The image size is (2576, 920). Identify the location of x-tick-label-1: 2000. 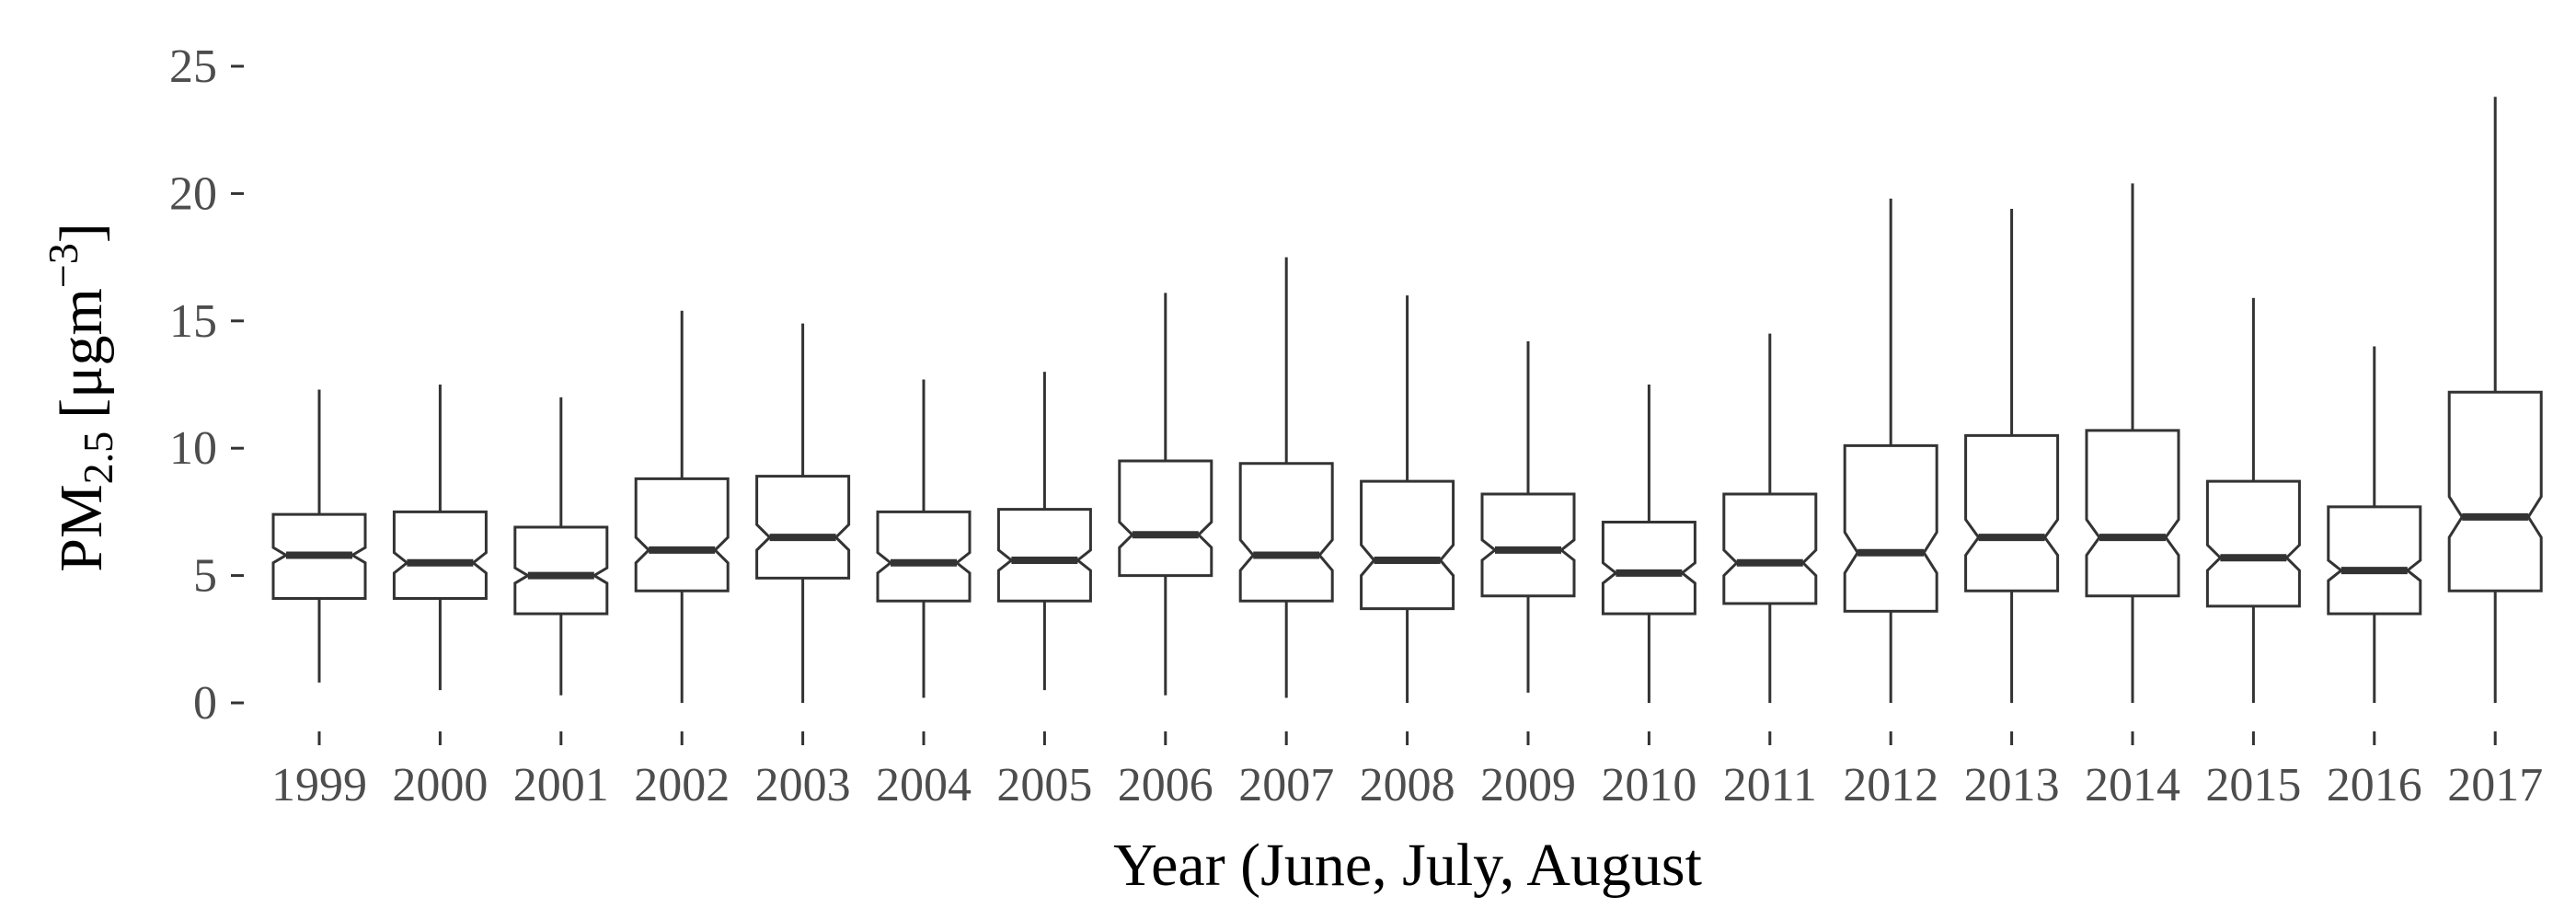
(440, 785).